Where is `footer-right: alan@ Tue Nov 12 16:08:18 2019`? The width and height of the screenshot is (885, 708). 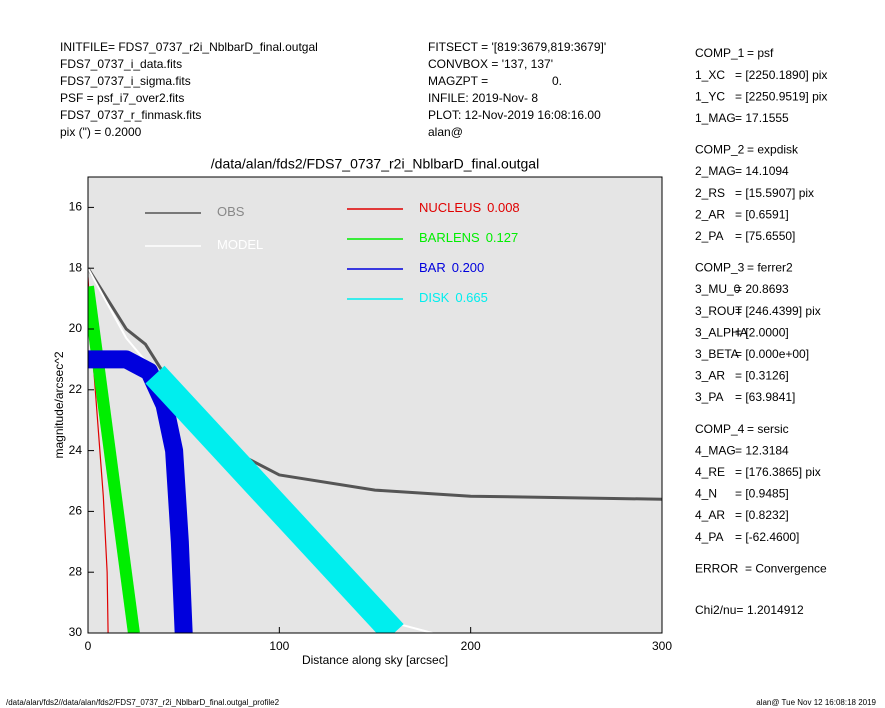 footer-right: alan@ Tue Nov 12 16:08:18 2019 is located at coordinates (816, 702).